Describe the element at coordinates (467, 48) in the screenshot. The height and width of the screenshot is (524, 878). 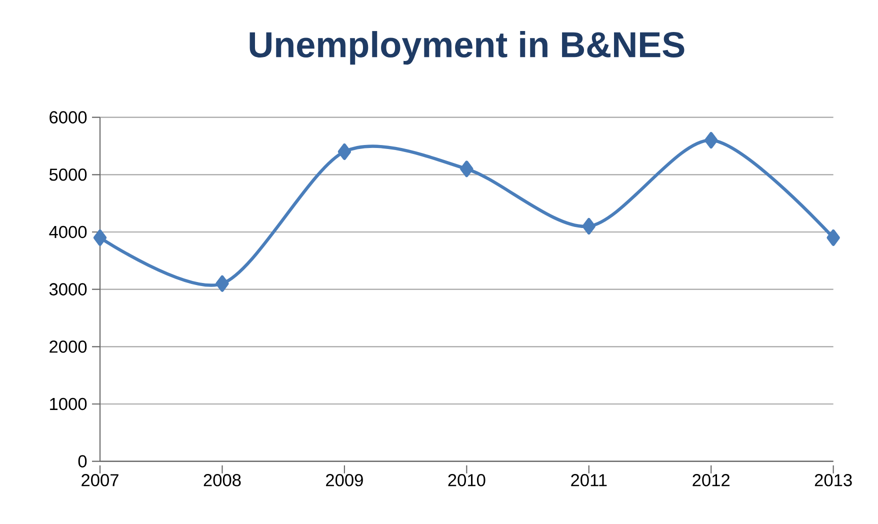
I see `chart-title: Unemployment in B&NES` at that location.